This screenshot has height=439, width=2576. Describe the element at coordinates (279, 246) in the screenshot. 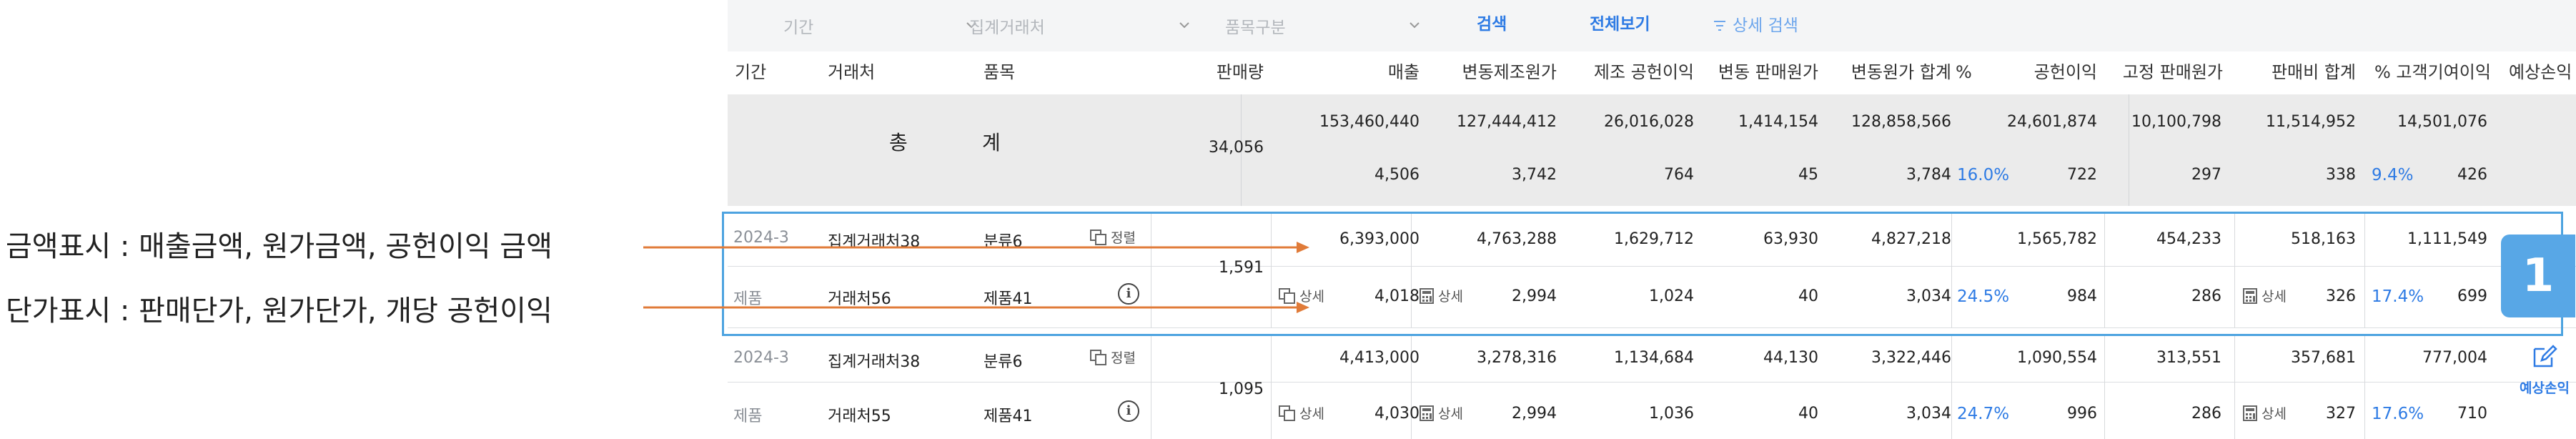

I see `amount-annotation: 금액표시 : 매출금액, 원가금액, 공헌이익 금액` at that location.